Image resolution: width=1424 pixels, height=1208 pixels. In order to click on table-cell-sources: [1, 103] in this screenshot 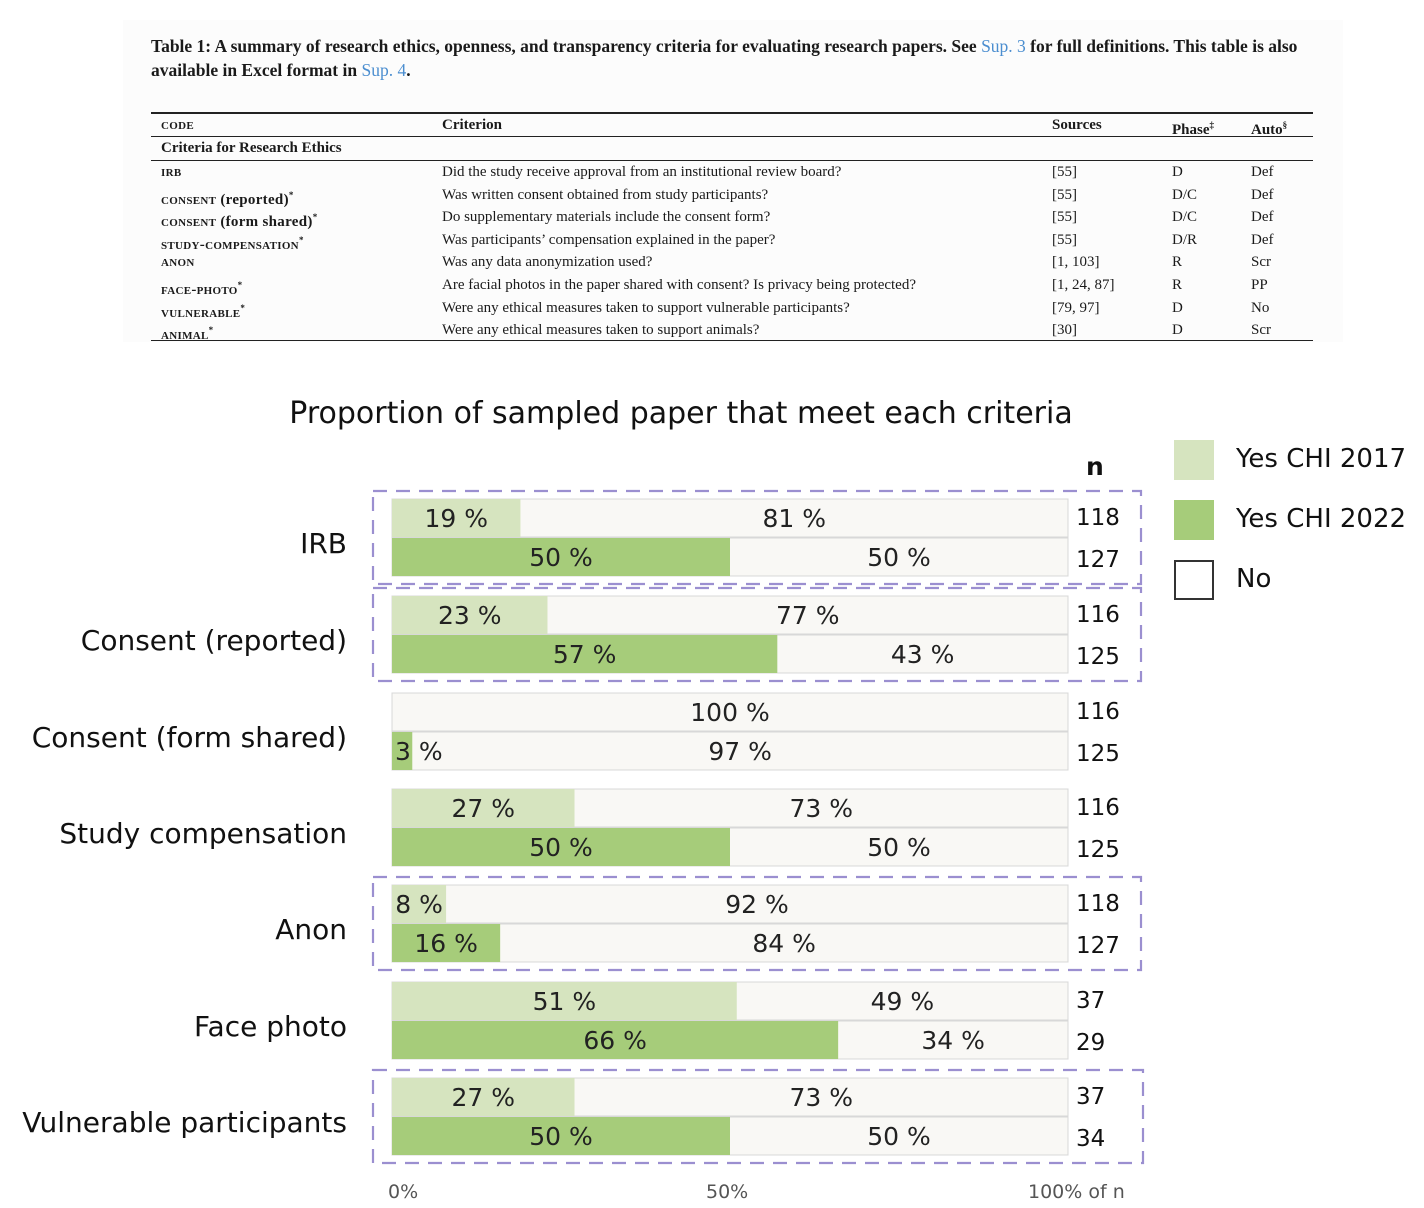, I will do `click(1076, 262)`.